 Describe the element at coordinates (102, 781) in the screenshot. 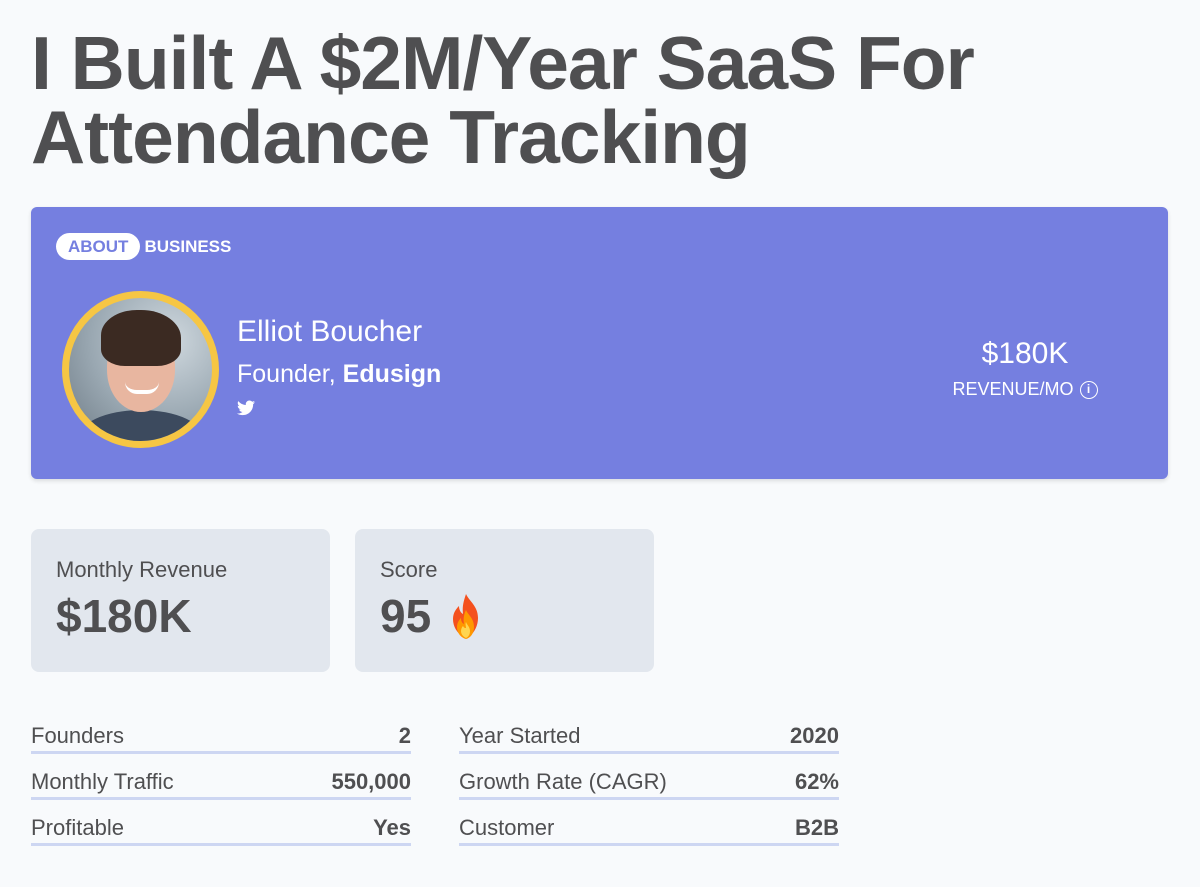

I see `metric-label: Monthly Traffic` at that location.